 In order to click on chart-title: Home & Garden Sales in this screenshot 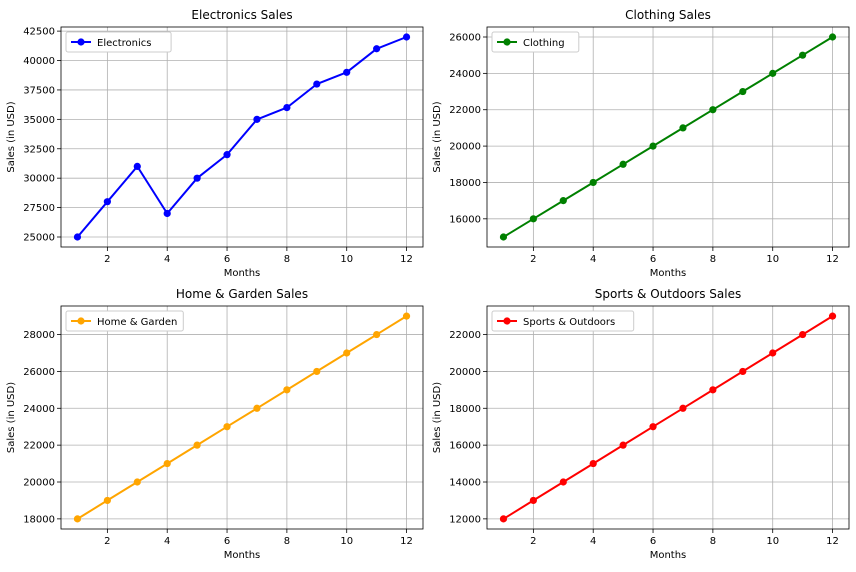, I will do `click(242, 294)`.